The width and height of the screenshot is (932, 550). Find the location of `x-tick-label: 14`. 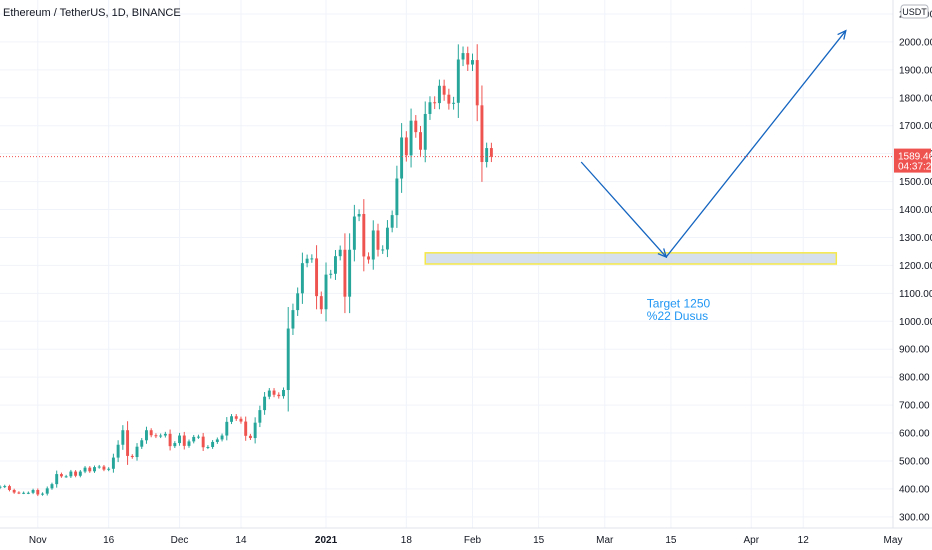

x-tick-label: 14 is located at coordinates (241, 540).